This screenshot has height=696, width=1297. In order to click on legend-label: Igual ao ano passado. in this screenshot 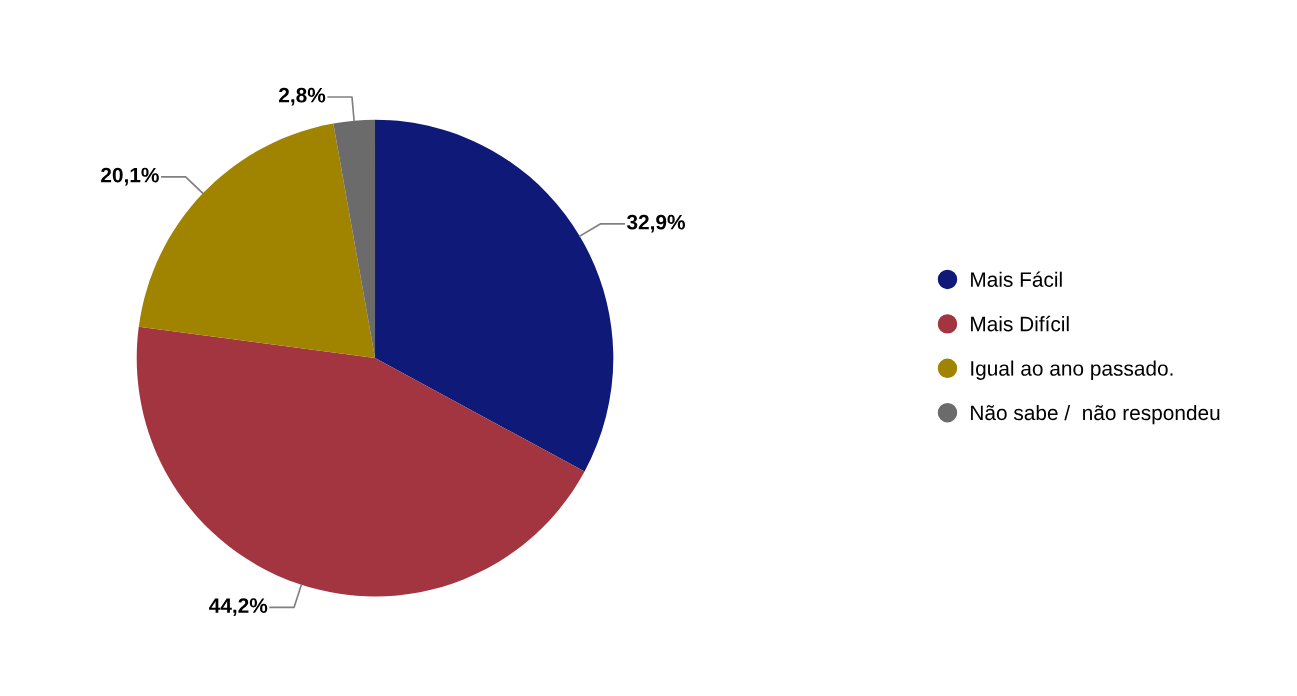, I will do `click(1072, 370)`.